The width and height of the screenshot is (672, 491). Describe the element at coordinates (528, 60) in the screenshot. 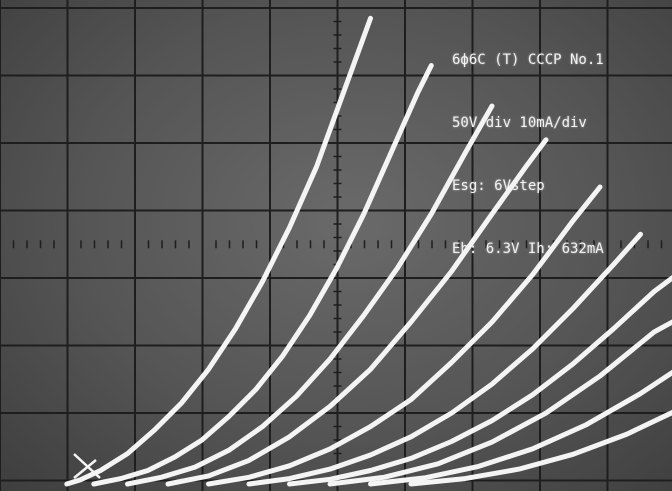

I see `readout-tube-id: 6ф6C (T) CCCP No.1` at that location.